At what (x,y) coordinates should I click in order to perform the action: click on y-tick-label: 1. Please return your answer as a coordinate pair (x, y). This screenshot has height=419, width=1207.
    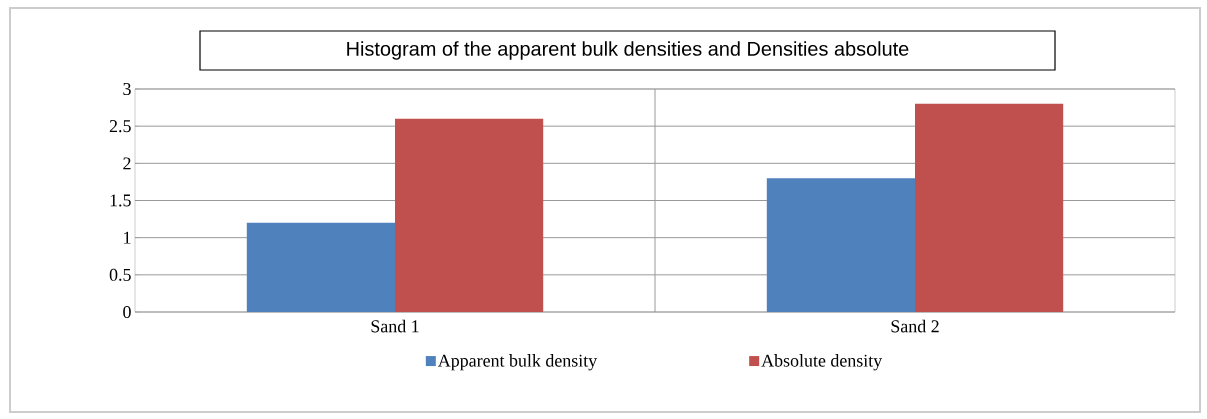
    Looking at the image, I should click on (127, 237).